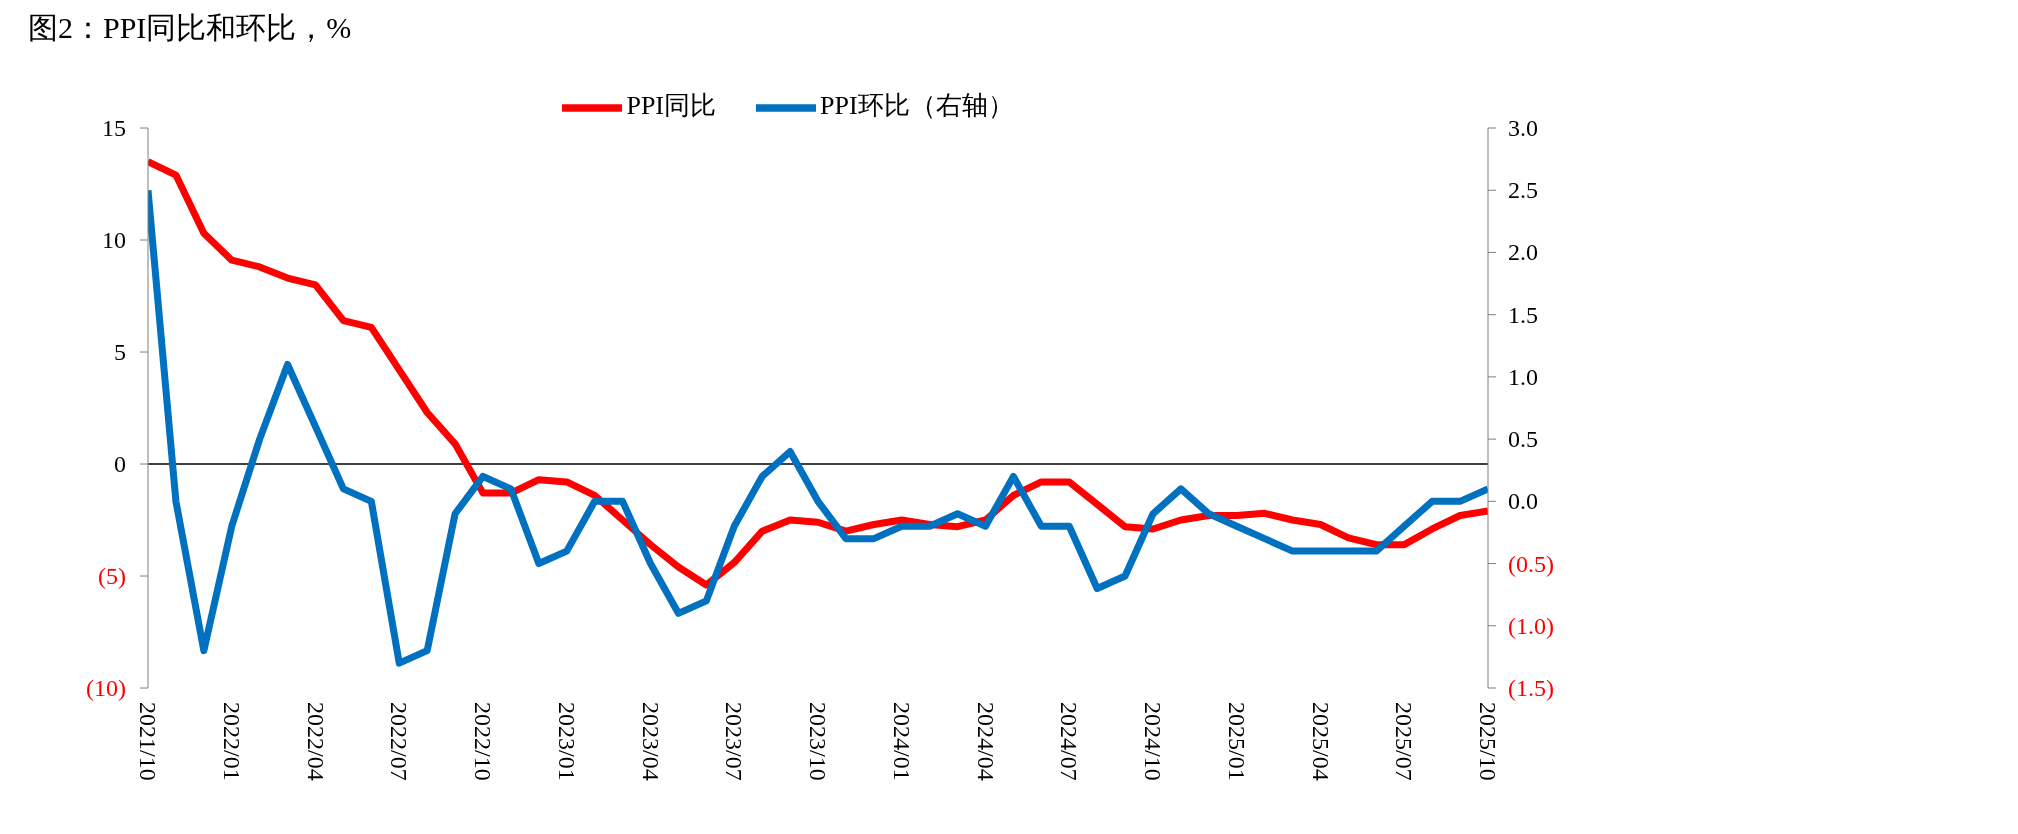  Describe the element at coordinates (1523, 190) in the screenshot. I see `y2-tick-label: 2.5` at that location.